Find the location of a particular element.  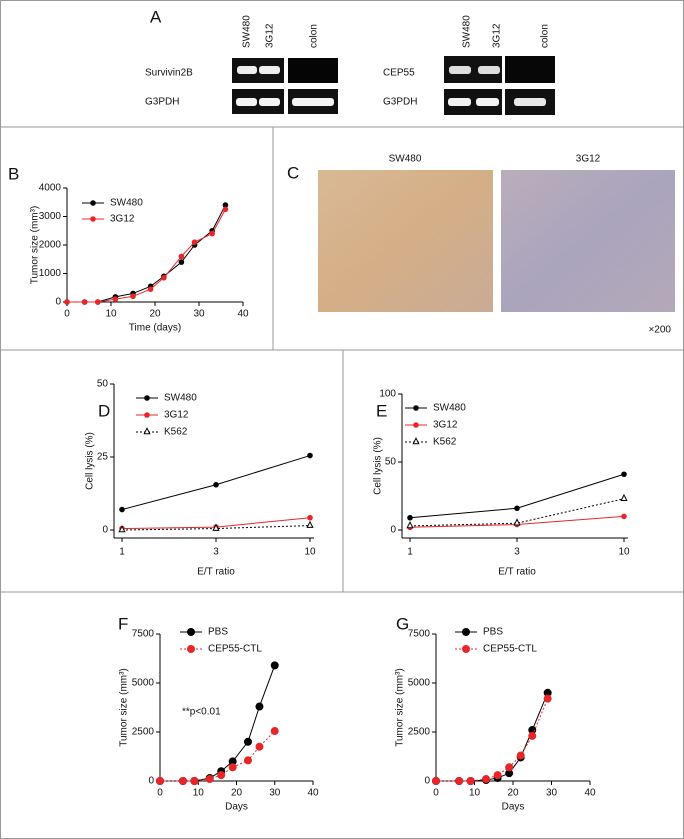

annotation: **p<0.01 is located at coordinates (201, 712).